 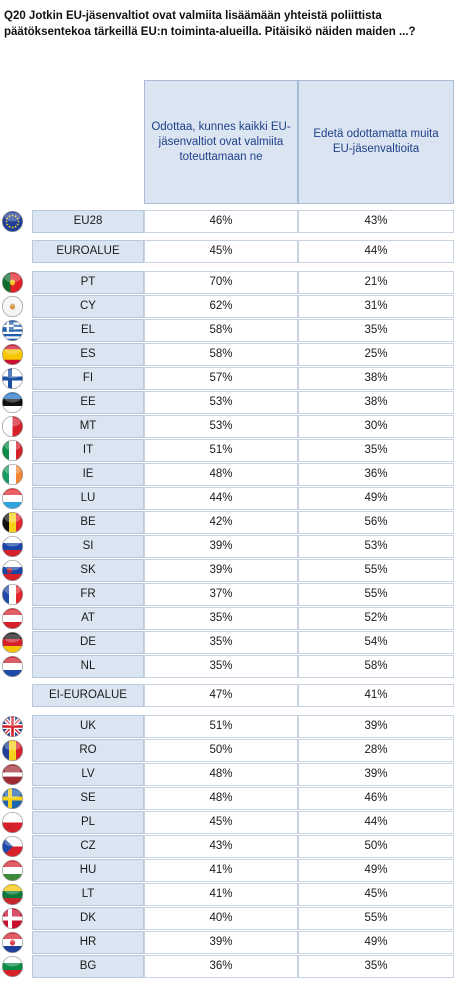 What do you see at coordinates (221, 822) in the screenshot?
I see `value-wait: 45%` at bounding box center [221, 822].